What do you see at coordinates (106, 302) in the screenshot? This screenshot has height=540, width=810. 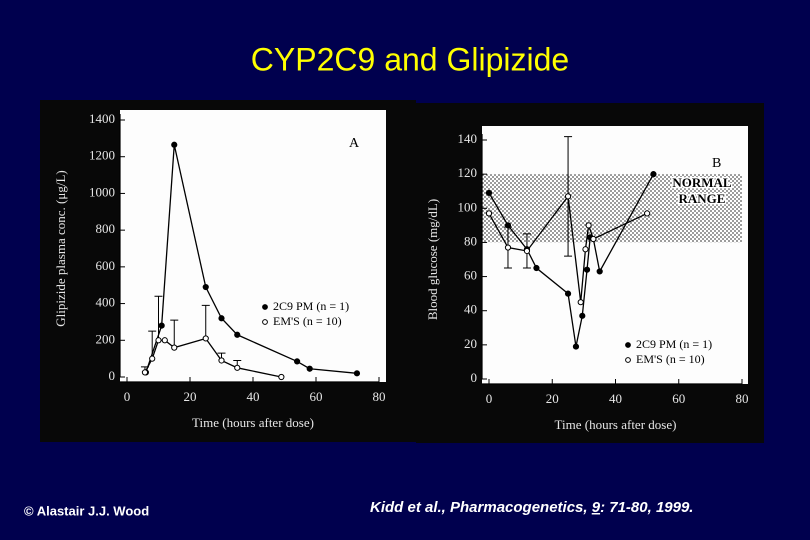 I see `y-tick-label: 400` at bounding box center [106, 302].